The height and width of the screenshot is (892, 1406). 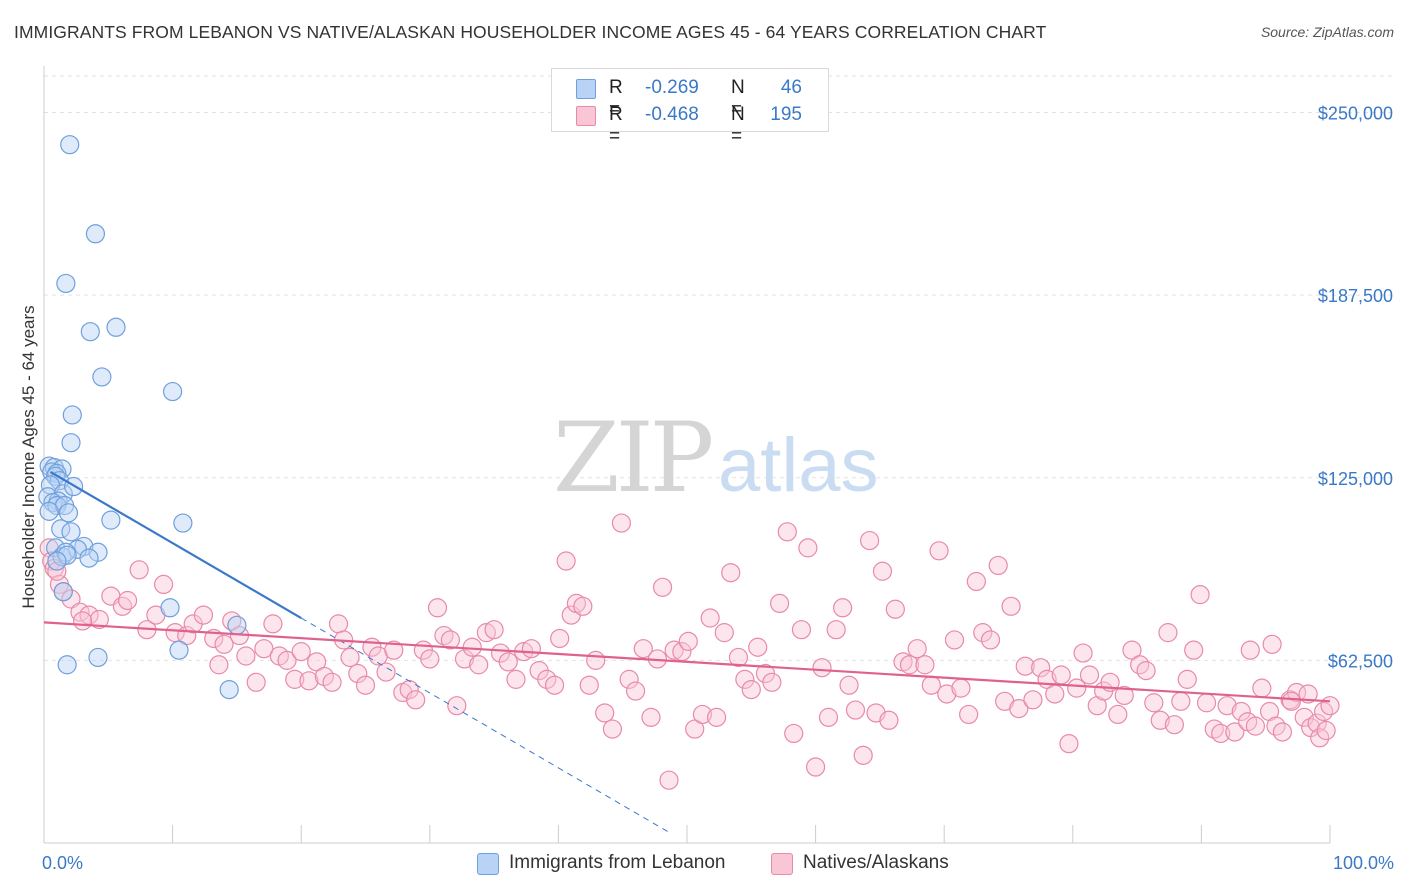 I want to click on series-immigrants-lebanon, so click(x=142, y=417).